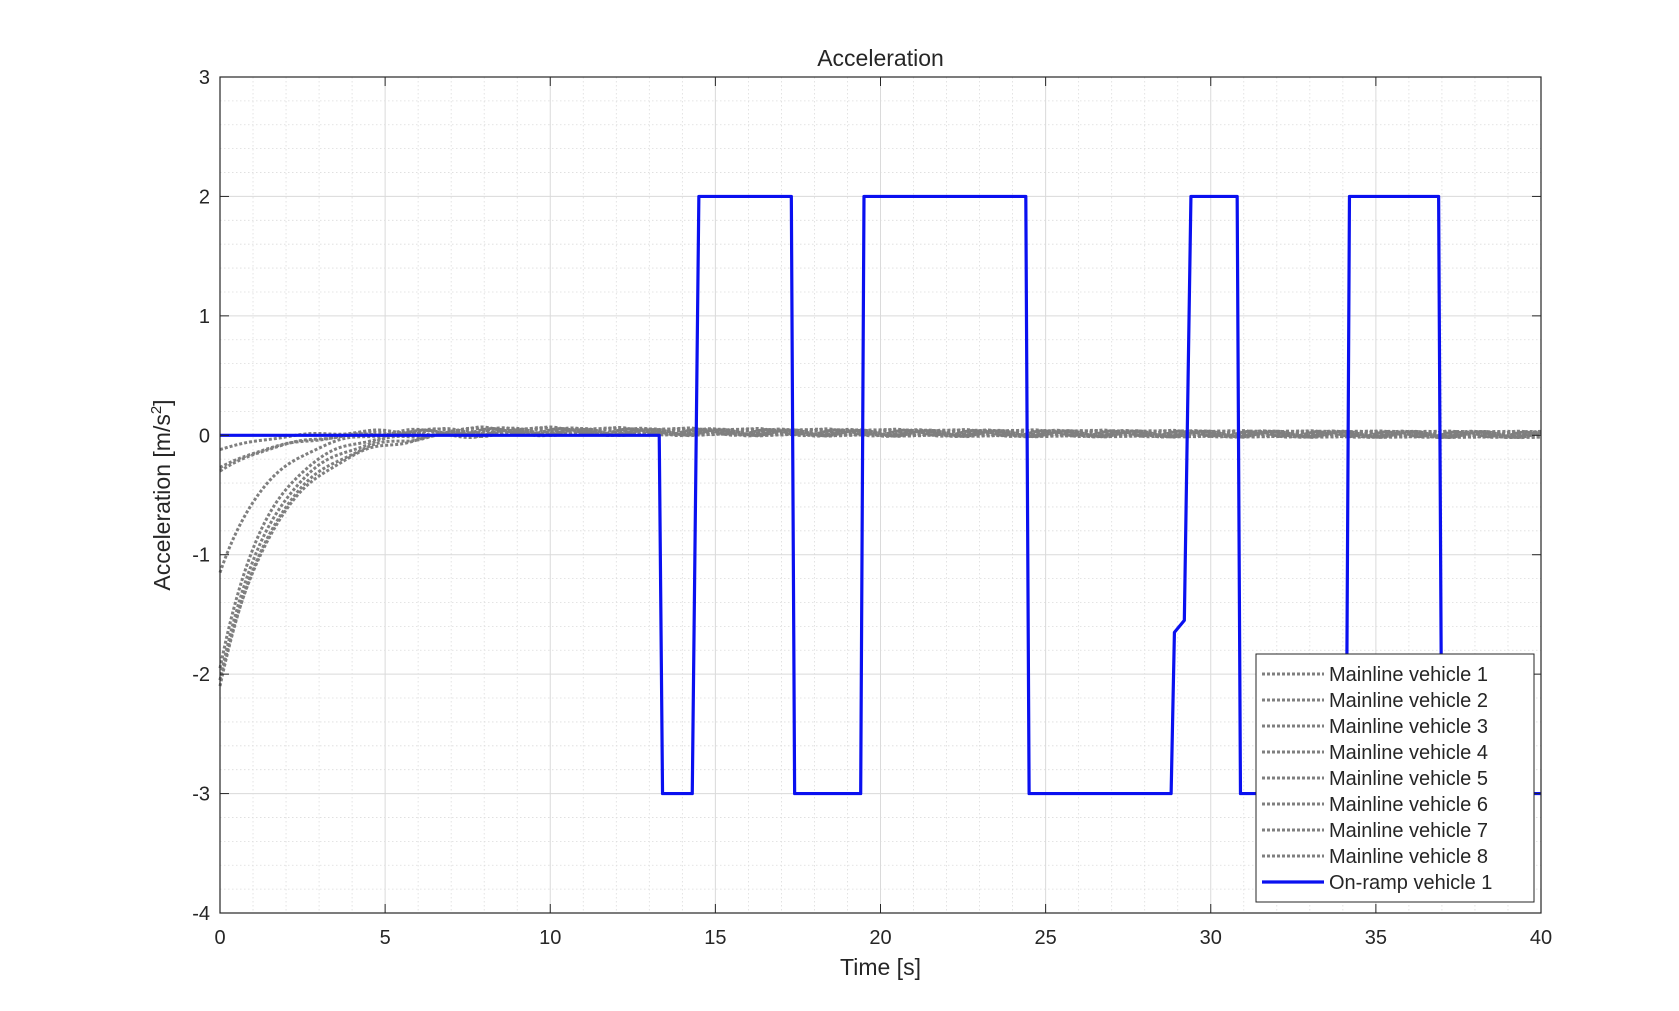 The width and height of the screenshot is (1679, 1011). Describe the element at coordinates (550, 938) in the screenshot. I see `x-tick-label: 10` at that location.